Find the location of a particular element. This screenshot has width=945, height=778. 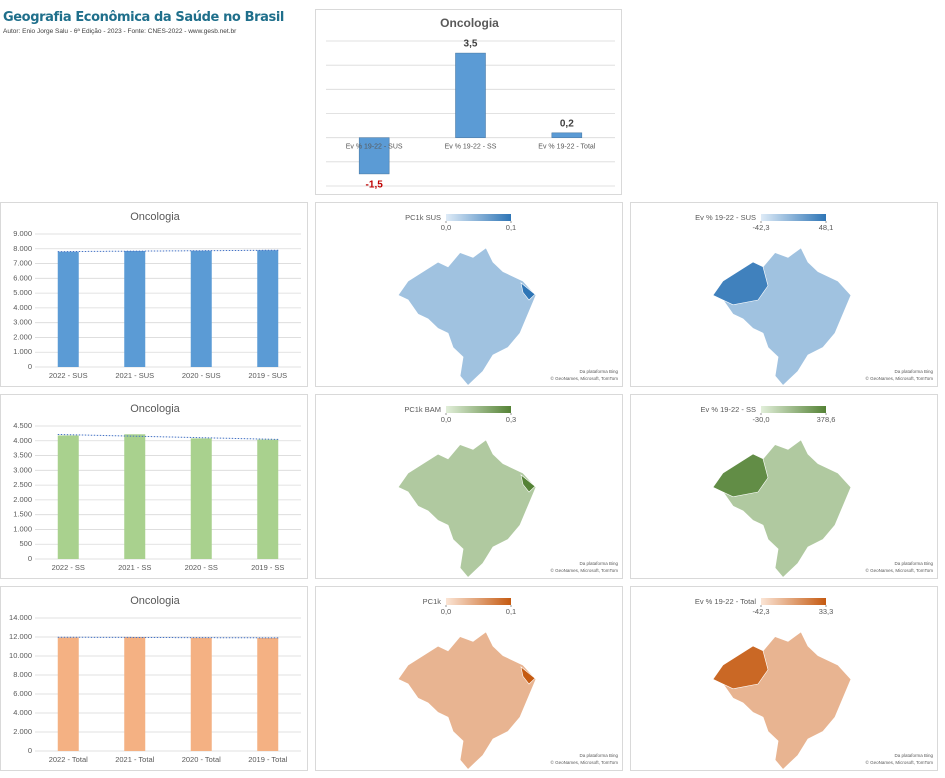

legend-max: 0,3 is located at coordinates (511, 419).